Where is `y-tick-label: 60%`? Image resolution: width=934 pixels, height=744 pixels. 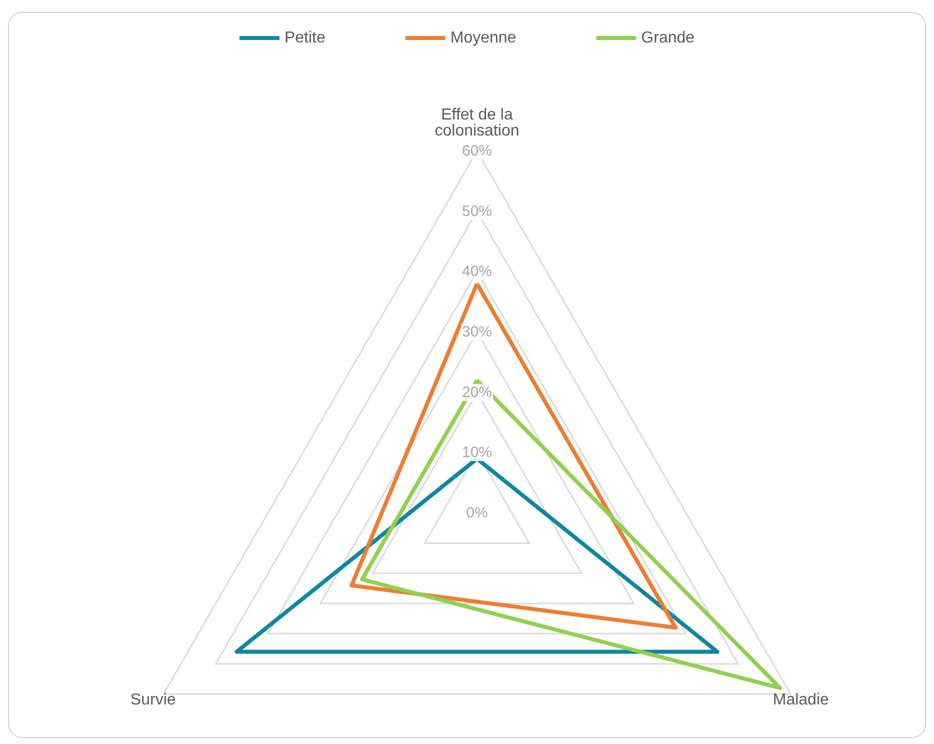 y-tick-label: 60% is located at coordinates (477, 151).